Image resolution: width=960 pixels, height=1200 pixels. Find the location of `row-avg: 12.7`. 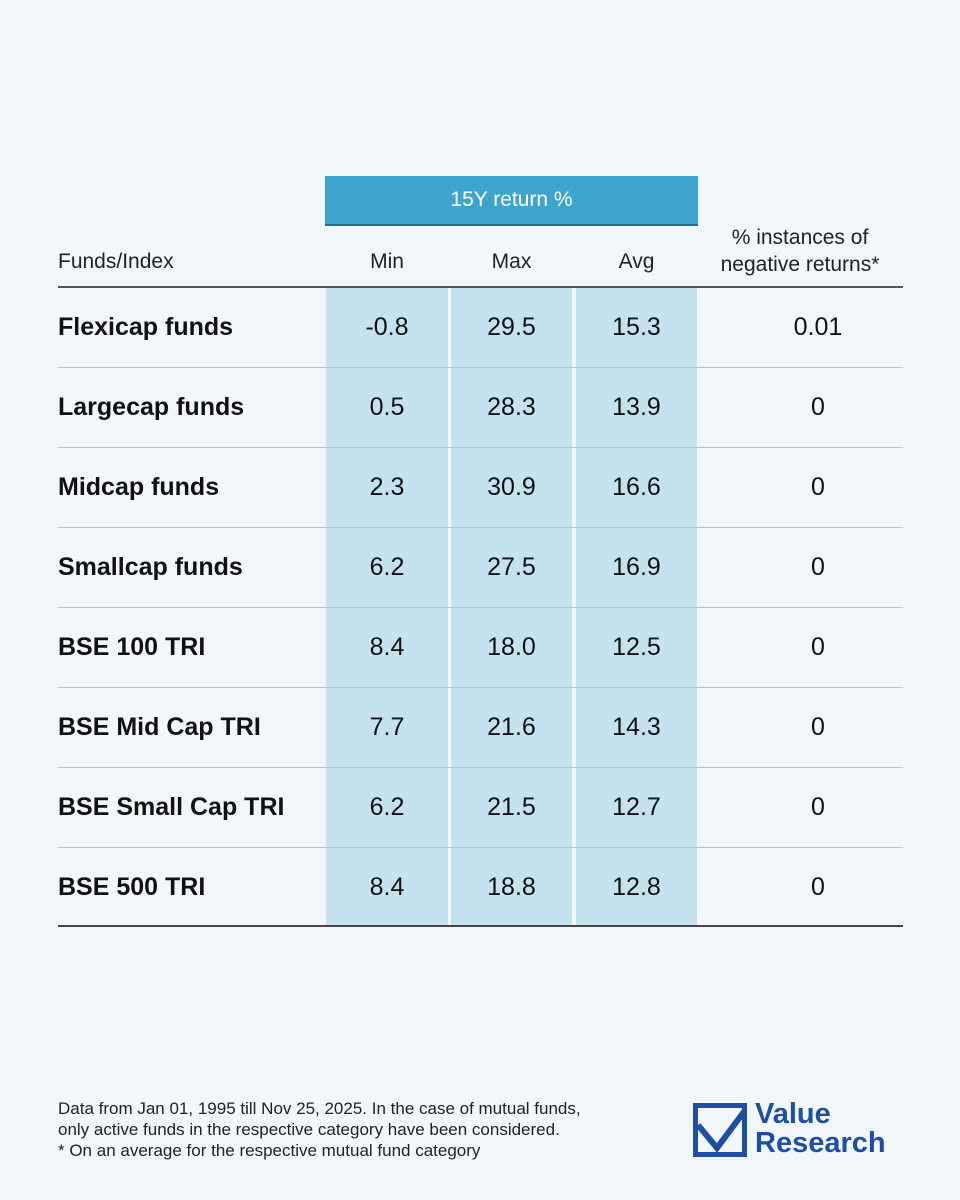

row-avg: 12.7 is located at coordinates (636, 807).